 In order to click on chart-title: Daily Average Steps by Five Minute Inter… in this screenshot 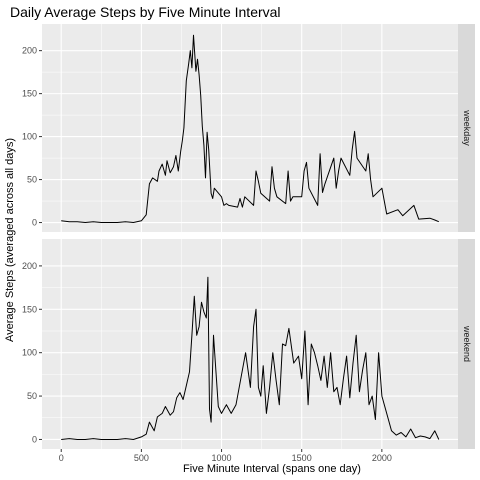, I will do `click(145, 12)`.